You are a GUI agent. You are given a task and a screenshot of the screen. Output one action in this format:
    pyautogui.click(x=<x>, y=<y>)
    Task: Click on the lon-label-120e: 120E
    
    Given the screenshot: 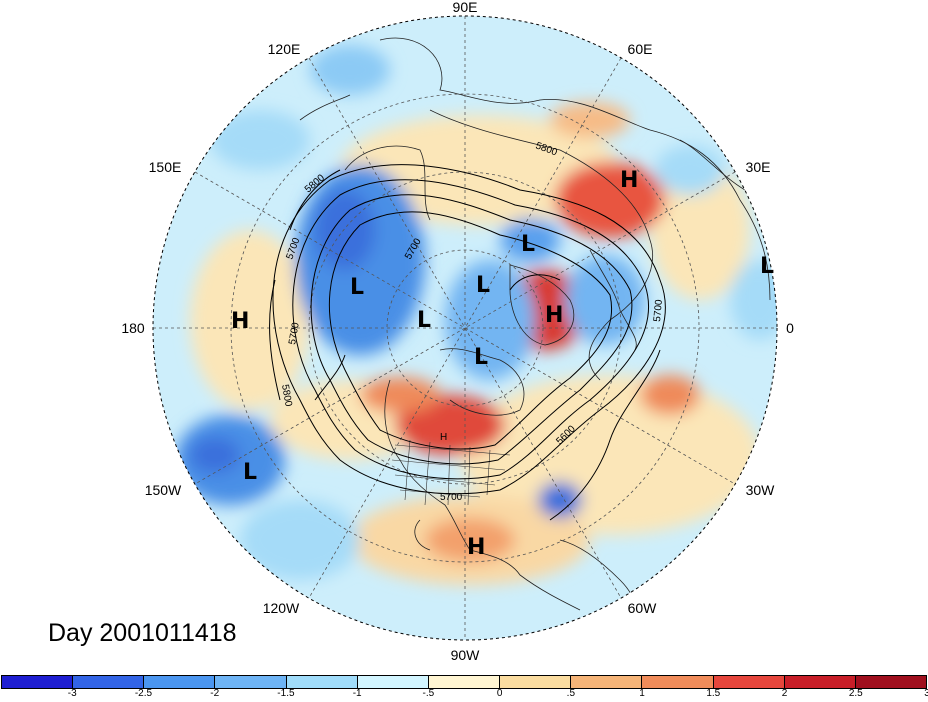 What is the action you would take?
    pyautogui.click(x=284, y=49)
    